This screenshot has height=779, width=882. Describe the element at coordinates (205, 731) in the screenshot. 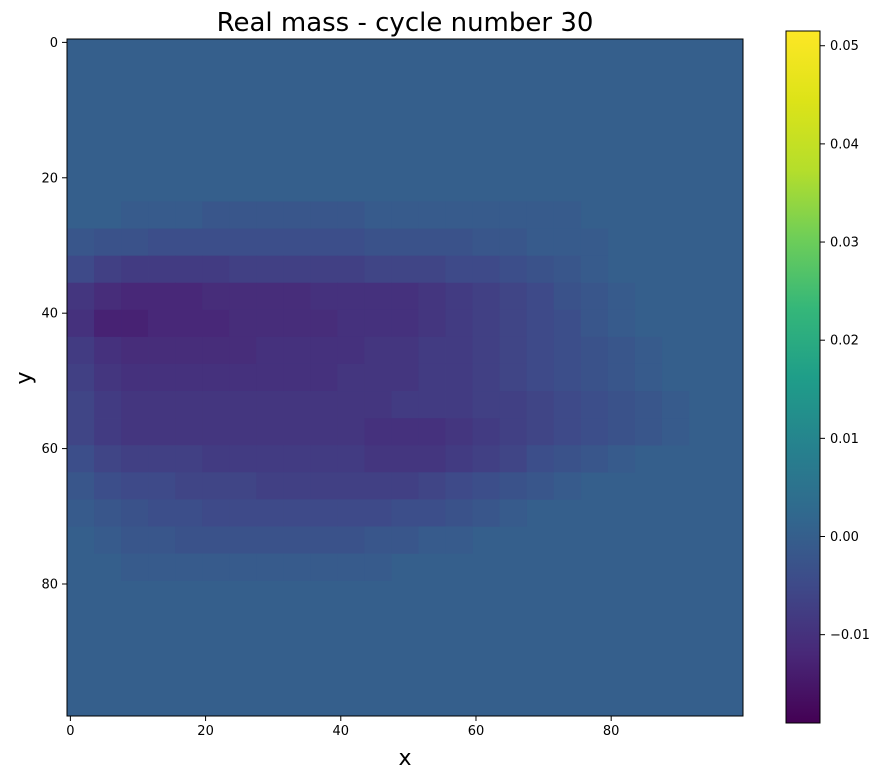

I see `x-tick-label: 20` at that location.